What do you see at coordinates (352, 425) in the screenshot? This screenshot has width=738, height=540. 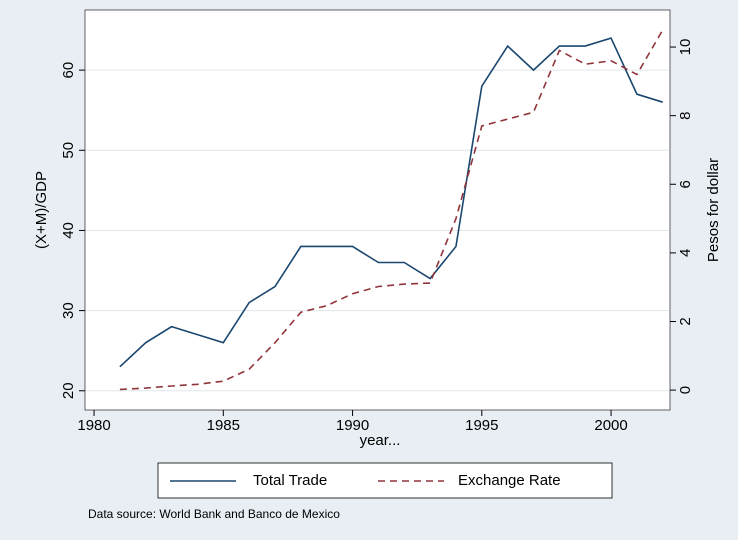 I see `x-tick-label: 1990` at bounding box center [352, 425].